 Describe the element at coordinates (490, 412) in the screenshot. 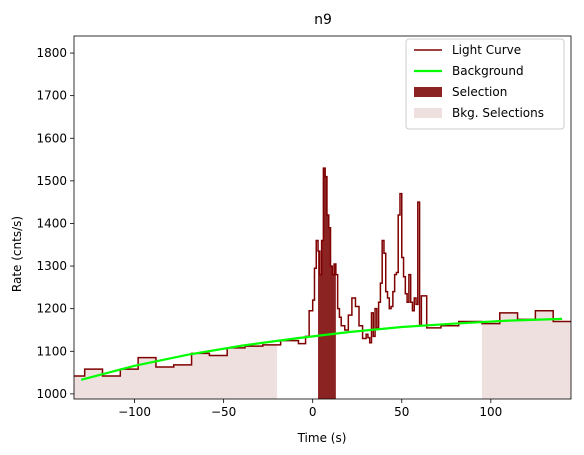

I see `x-tick-label: 100` at that location.